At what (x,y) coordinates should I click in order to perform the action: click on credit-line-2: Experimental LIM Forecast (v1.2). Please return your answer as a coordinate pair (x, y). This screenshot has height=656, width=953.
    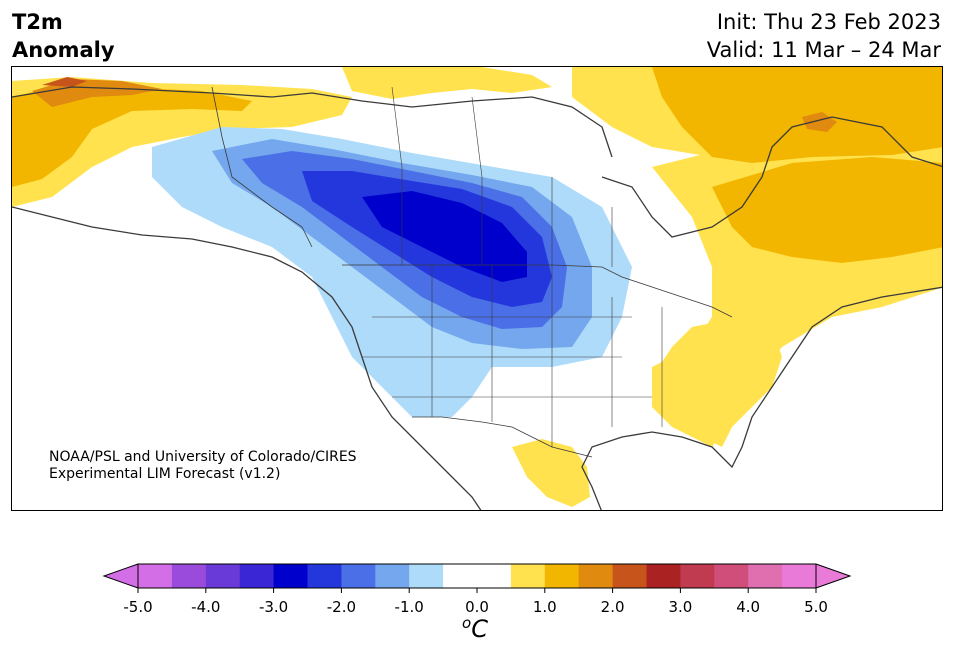
    Looking at the image, I should click on (165, 474).